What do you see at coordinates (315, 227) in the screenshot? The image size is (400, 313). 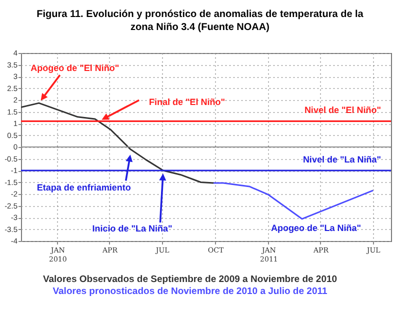 I see `annotation: Apogeo de "La Niña"` at bounding box center [315, 227].